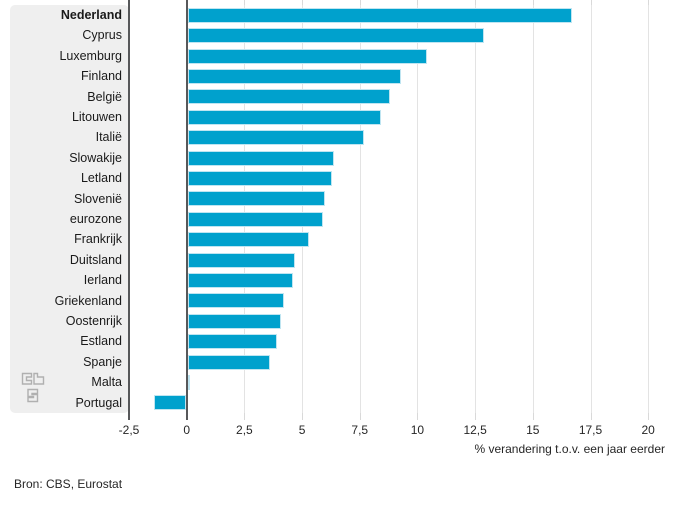 This screenshot has width=694, height=505. I want to click on category-label-letland: Letland, so click(101, 178).